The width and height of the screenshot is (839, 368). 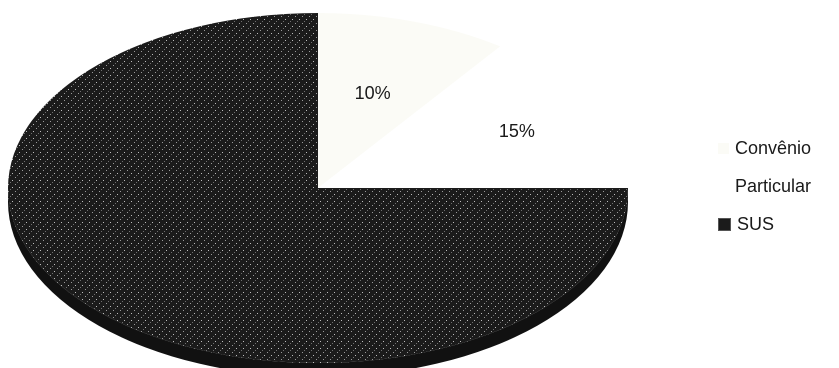 I want to click on legend-item-sus: SUS, so click(x=764, y=224).